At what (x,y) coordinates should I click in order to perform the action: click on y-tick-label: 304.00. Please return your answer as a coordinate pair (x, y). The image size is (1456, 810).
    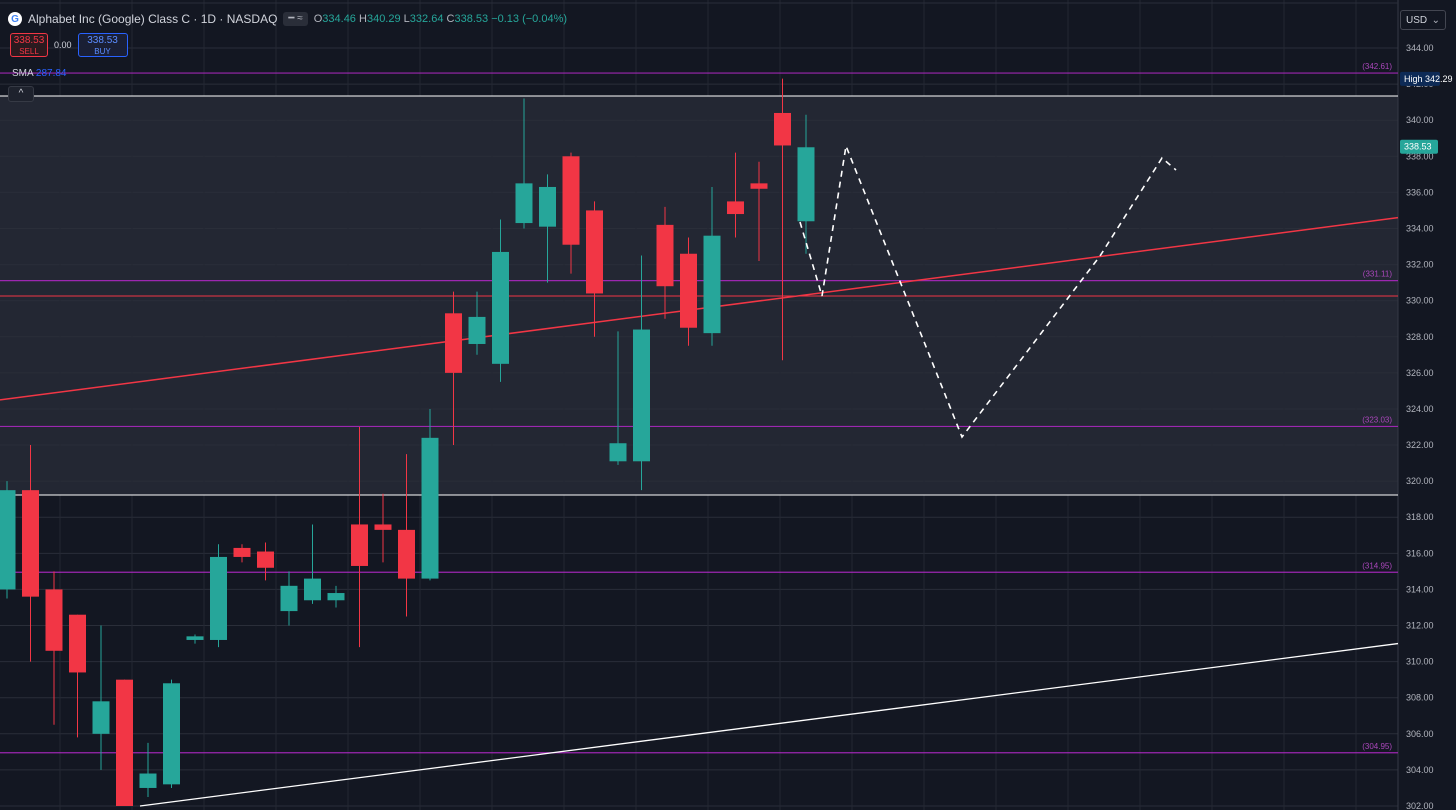
    Looking at the image, I should click on (1420, 770).